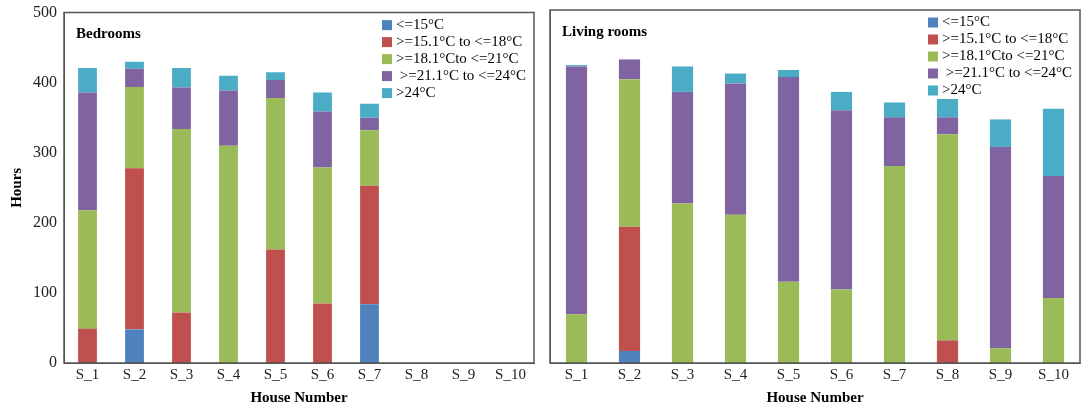 The width and height of the screenshot is (1086, 411). Describe the element at coordinates (45, 222) in the screenshot. I see `y-tick-label: 200` at that location.